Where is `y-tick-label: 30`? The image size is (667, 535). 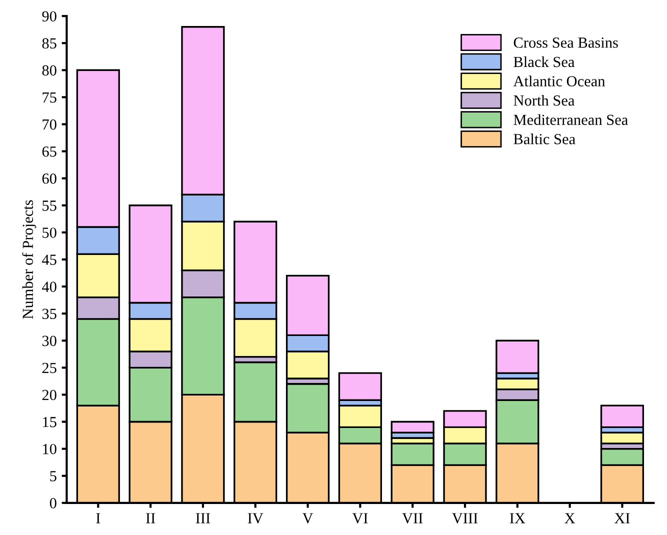
y-tick-label: 30 is located at coordinates (49, 341).